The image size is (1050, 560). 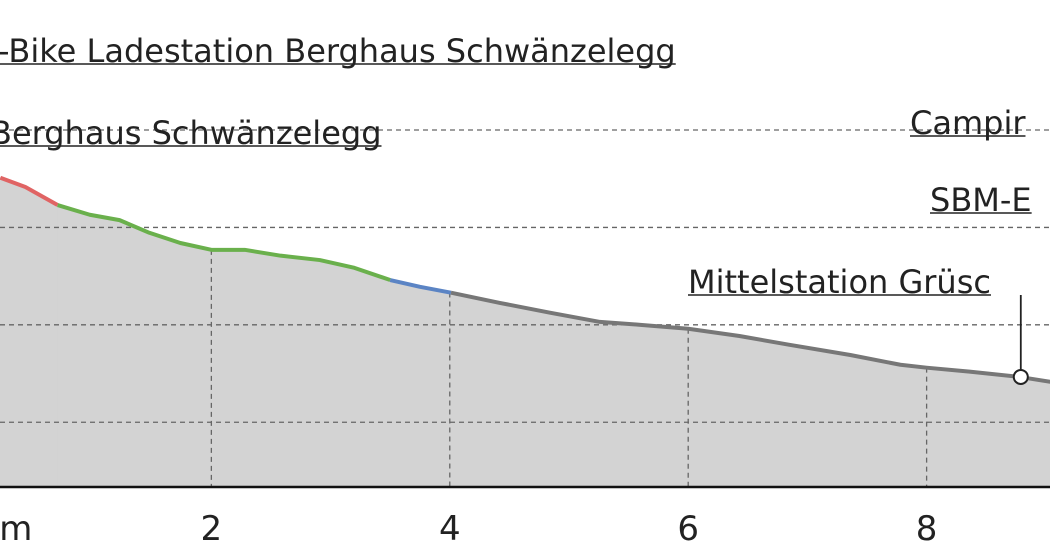 What do you see at coordinates (16, 529) in the screenshot?
I see `x-tick-label: km` at bounding box center [16, 529].